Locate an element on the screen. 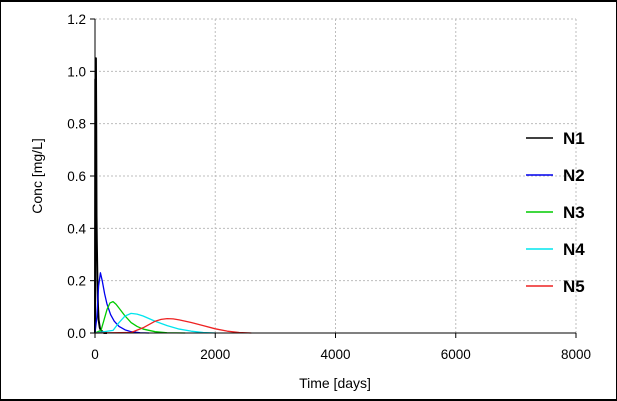  y-axis-label: Conc [mg/L] is located at coordinates (37, 175).